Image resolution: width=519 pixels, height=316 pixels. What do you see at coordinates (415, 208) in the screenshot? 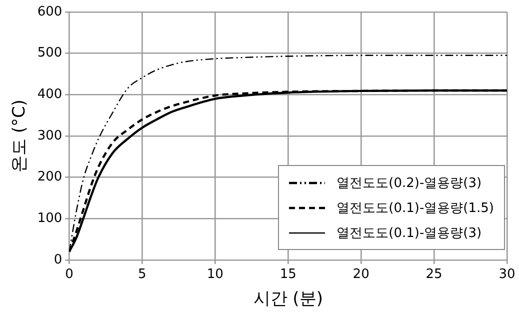
I see `legend-label: 열전도도(0.1)-열용량(1.5)` at bounding box center [415, 208].